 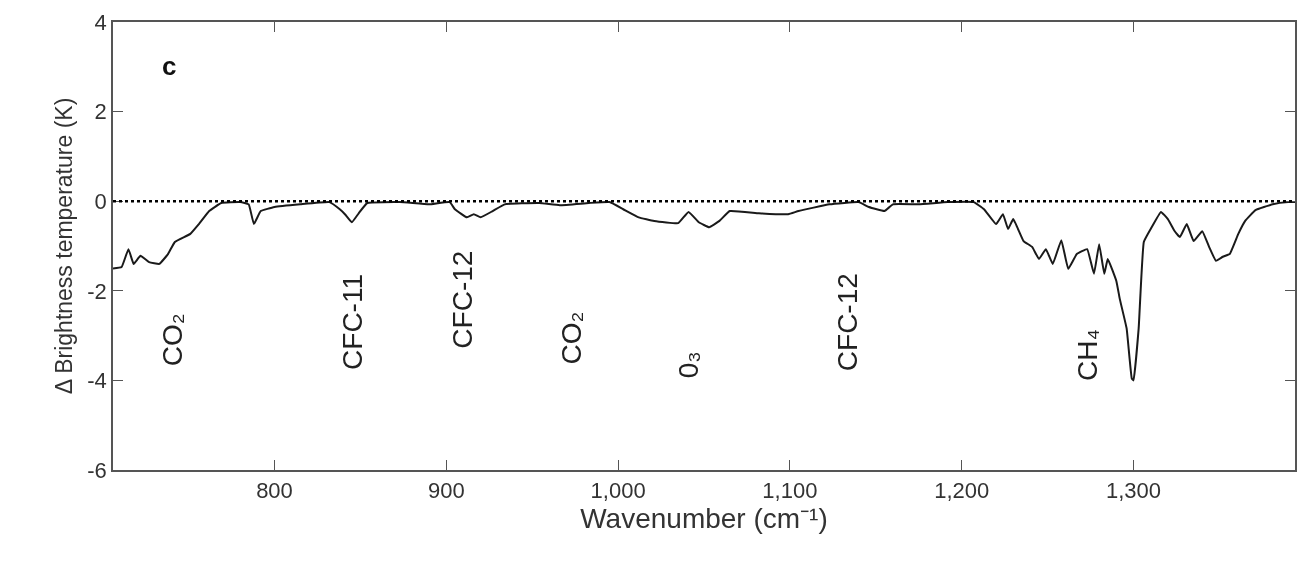 What do you see at coordinates (618, 491) in the screenshot?
I see `x-tick-label: 1,000` at bounding box center [618, 491].